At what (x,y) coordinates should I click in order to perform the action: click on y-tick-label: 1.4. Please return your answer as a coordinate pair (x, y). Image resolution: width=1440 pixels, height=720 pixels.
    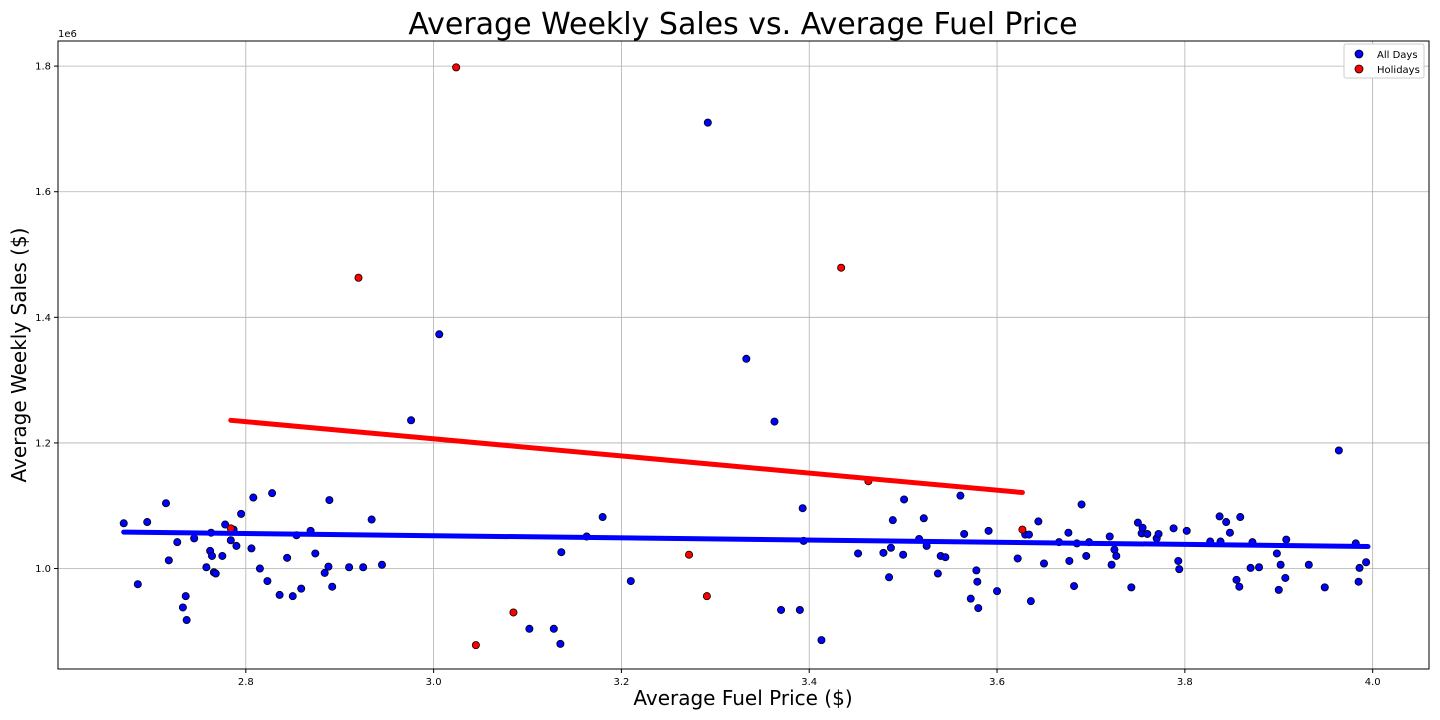
    Looking at the image, I should click on (43, 318).